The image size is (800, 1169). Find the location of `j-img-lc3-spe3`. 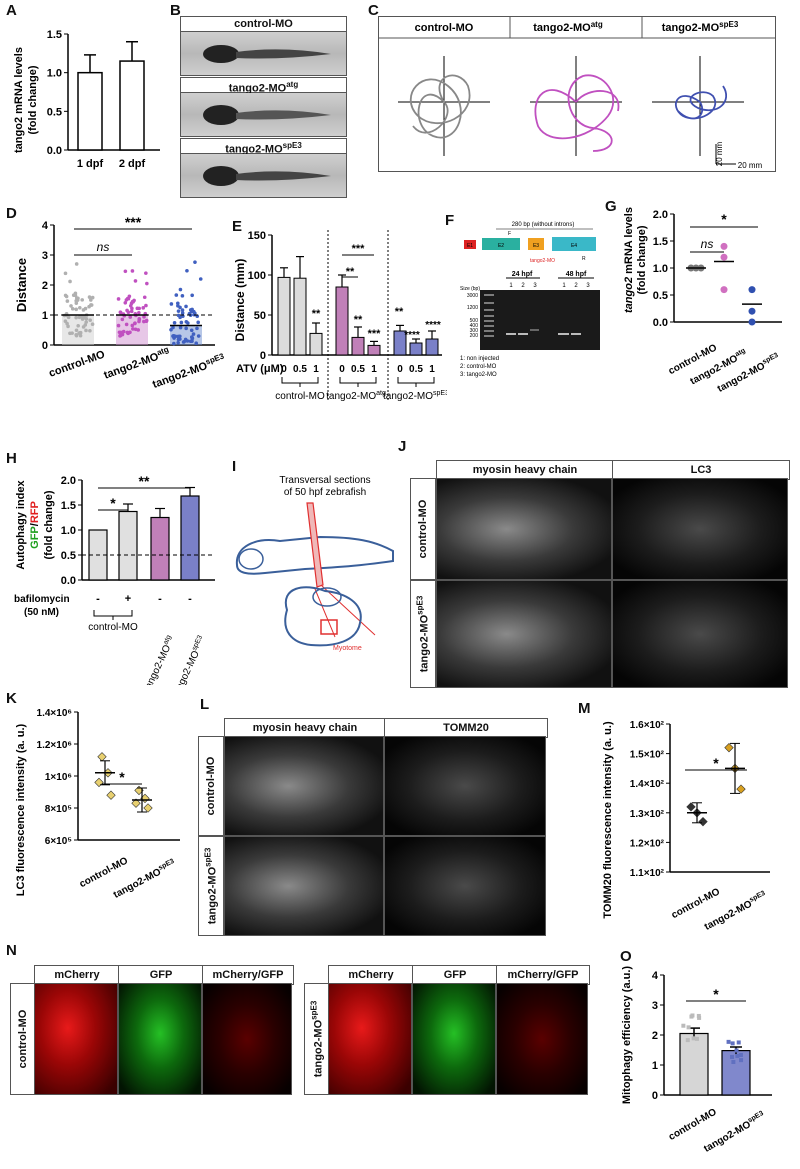

j-img-lc3-spe3 is located at coordinates (700, 634).